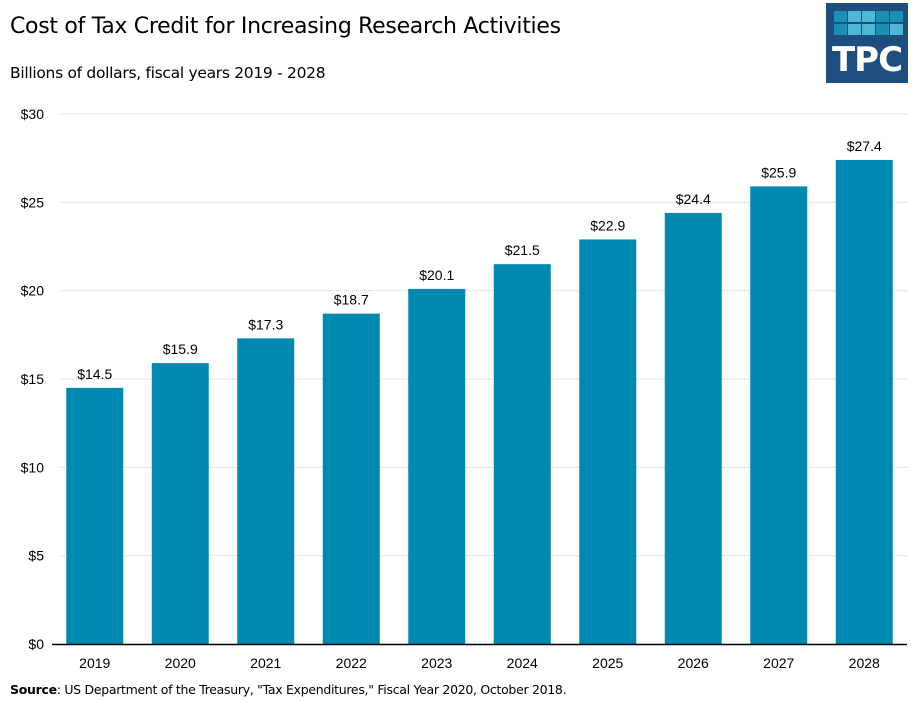 Image resolution: width=912 pixels, height=702 pixels. Describe the element at coordinates (351, 300) in the screenshot. I see `data-label: $18.7` at that location.